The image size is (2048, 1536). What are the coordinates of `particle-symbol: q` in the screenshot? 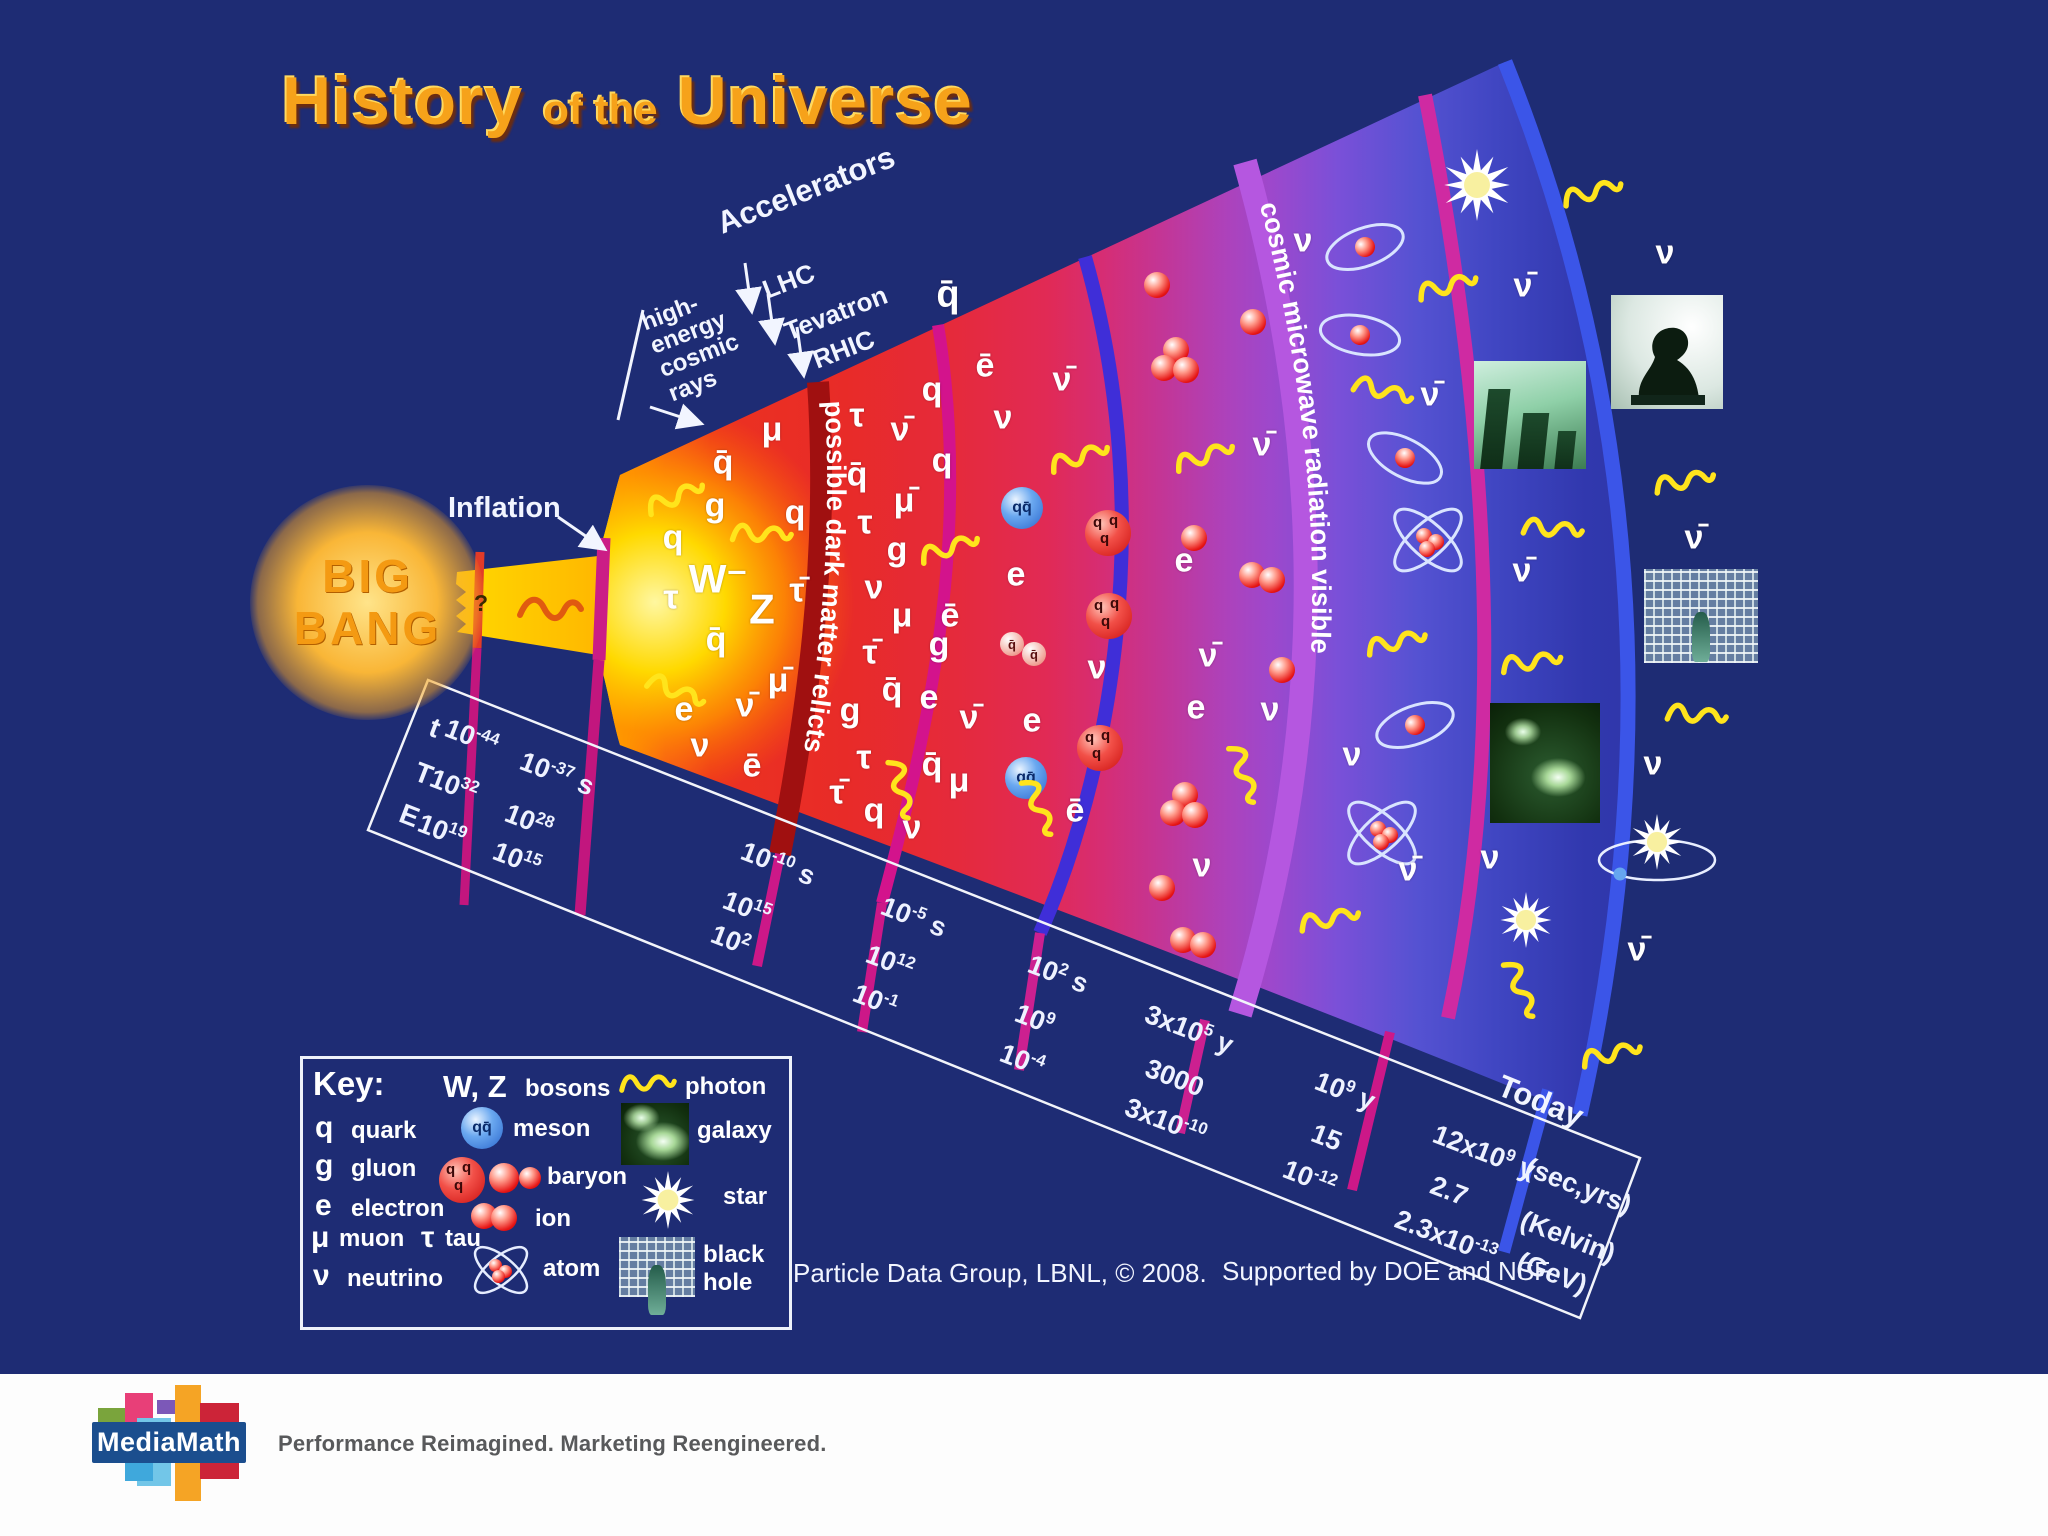 It's located at (942, 460).